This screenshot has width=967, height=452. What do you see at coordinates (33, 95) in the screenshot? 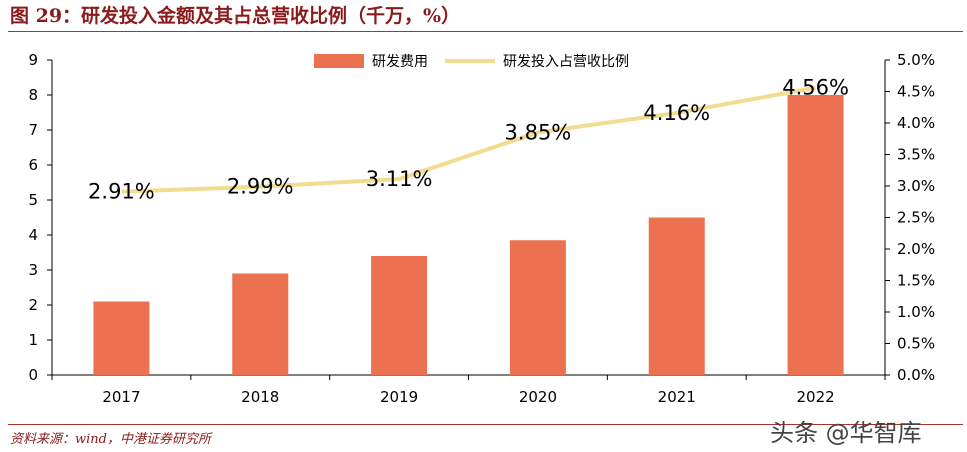
I see `y-left-tick-label: 8` at bounding box center [33, 95].